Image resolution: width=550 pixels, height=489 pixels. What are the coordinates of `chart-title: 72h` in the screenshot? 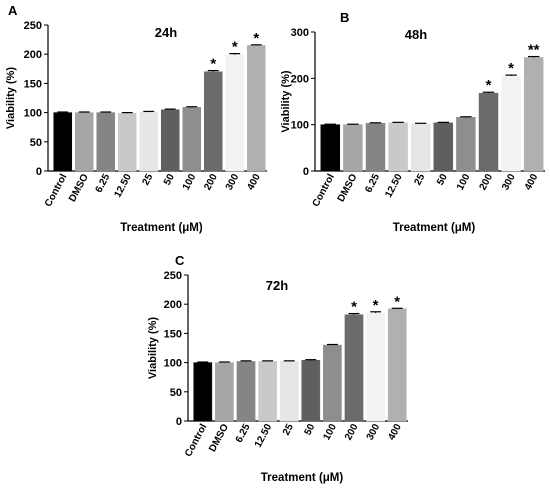 It's located at (277, 285).